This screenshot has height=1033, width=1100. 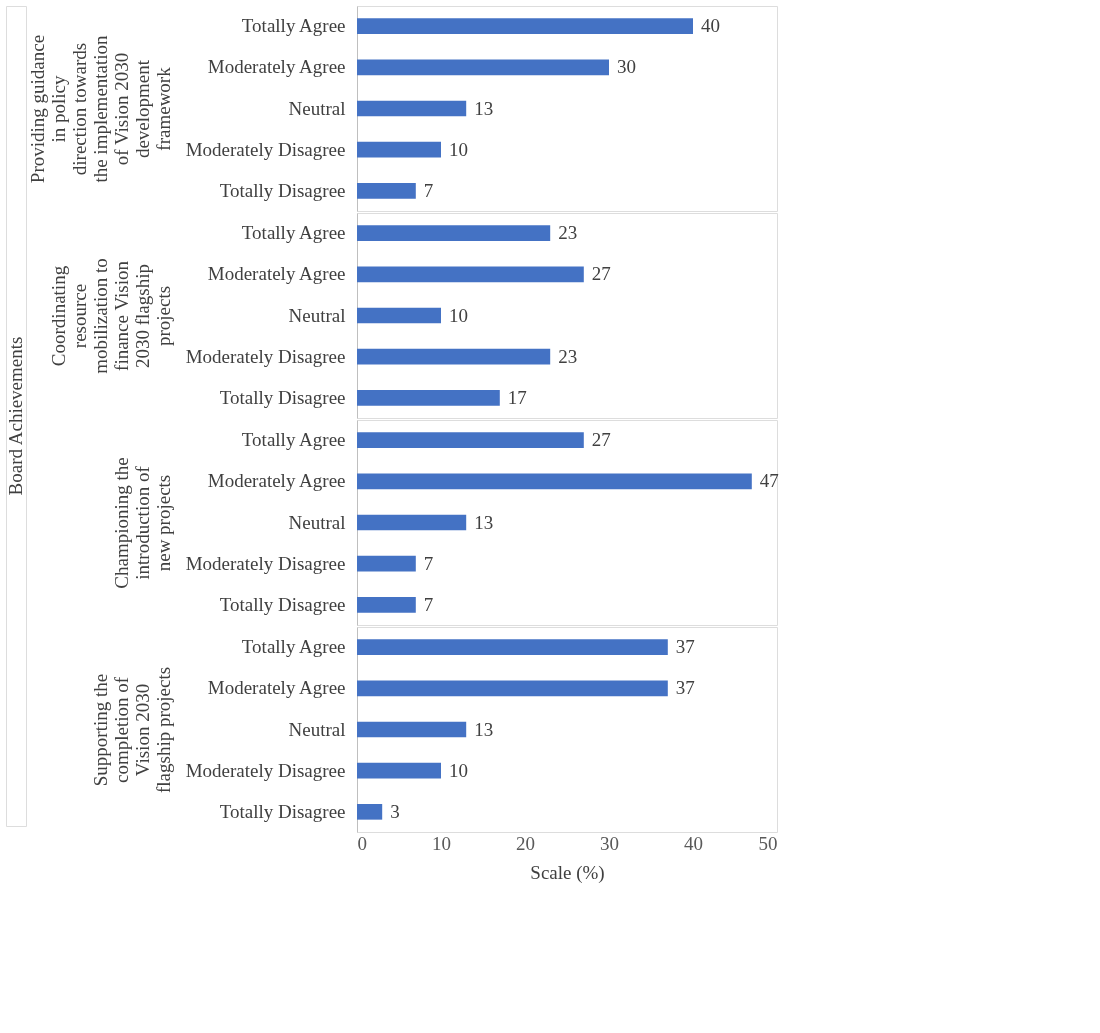 What do you see at coordinates (525, 843) in the screenshot?
I see `x-tick-label: 20` at bounding box center [525, 843].